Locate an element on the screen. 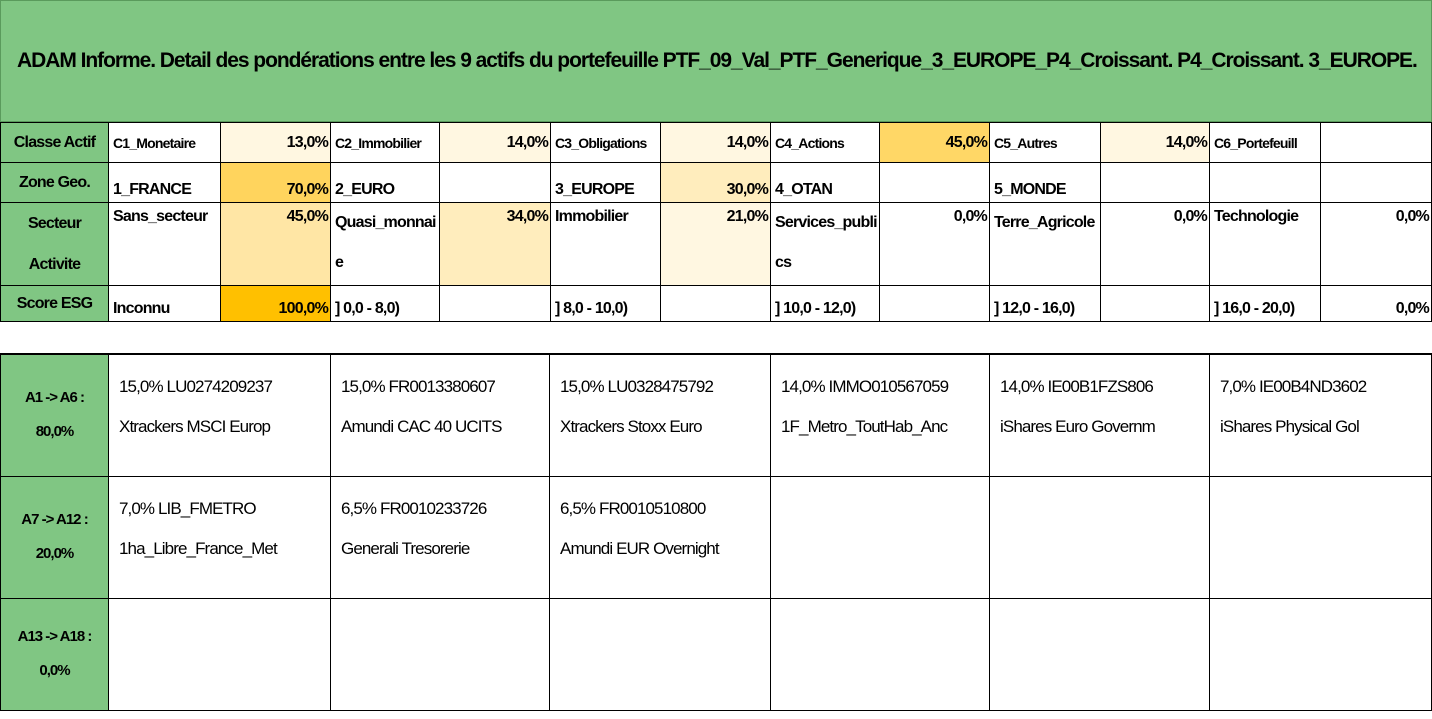 The height and width of the screenshot is (719, 1432). secteur-pct-4: 0,0% is located at coordinates (934, 244).